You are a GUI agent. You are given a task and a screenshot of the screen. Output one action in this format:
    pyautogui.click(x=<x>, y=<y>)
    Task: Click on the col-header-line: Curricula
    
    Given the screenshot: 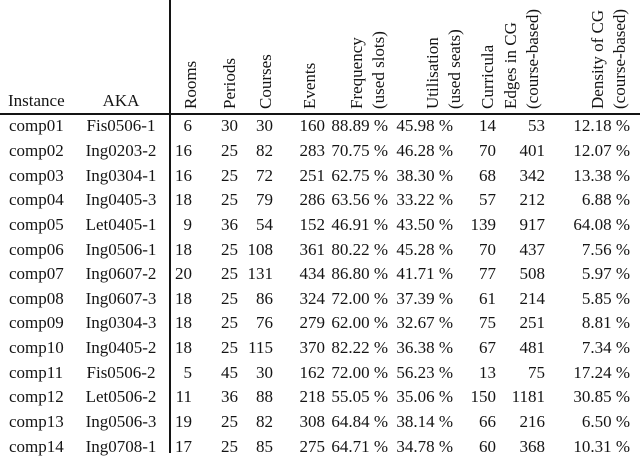 What is the action you would take?
    pyautogui.click(x=487, y=76)
    